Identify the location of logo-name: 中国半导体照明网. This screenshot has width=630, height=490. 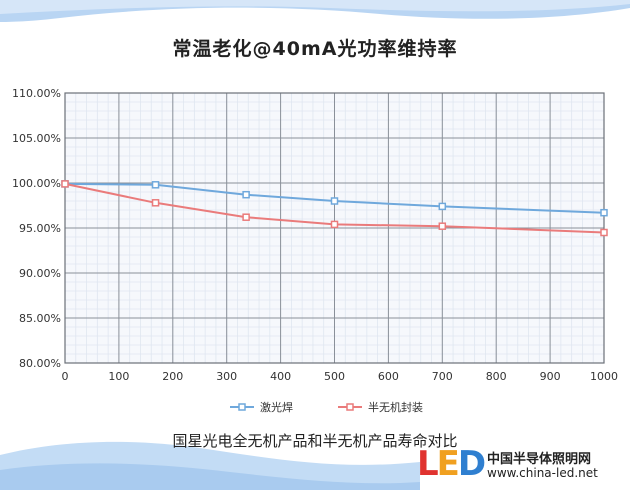
(539, 459).